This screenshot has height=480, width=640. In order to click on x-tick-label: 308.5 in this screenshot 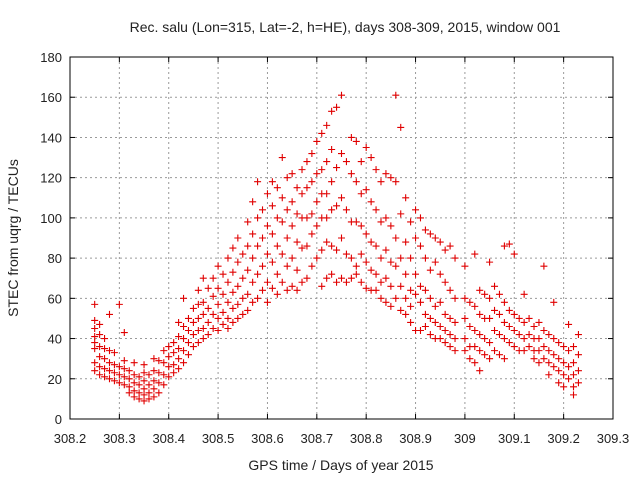, I will do `click(218, 438)`.